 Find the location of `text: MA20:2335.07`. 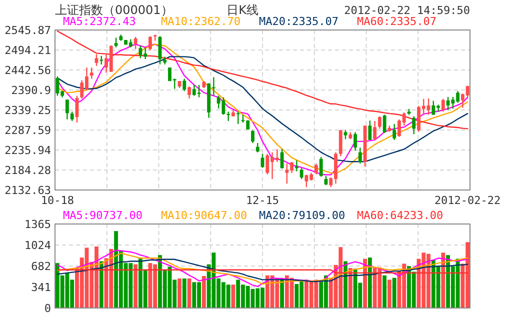

text: MA20:2335.07 is located at coordinates (298, 21).